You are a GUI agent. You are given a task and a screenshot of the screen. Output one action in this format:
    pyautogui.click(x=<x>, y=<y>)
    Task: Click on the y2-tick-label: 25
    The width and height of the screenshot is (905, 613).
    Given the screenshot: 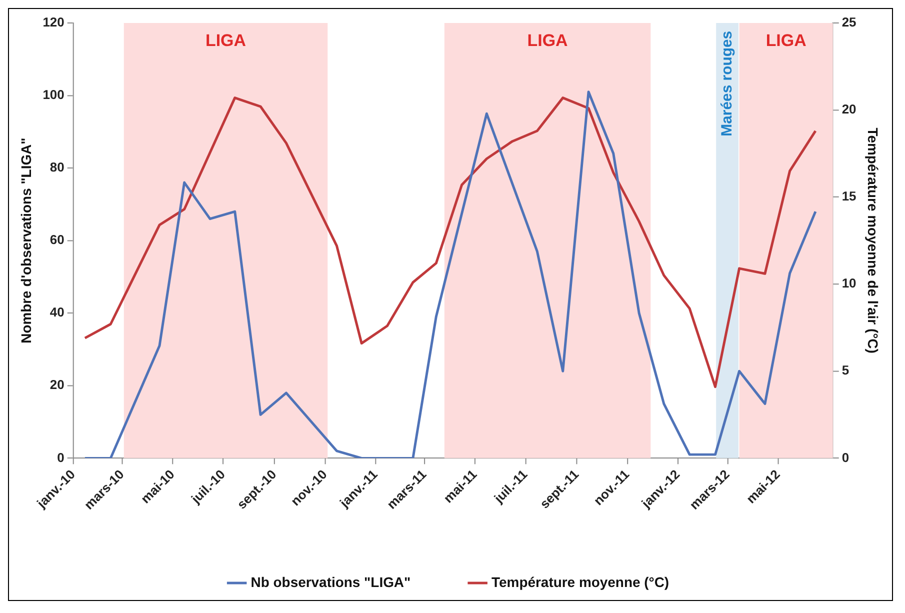 What is the action you would take?
    pyautogui.click(x=849, y=22)
    